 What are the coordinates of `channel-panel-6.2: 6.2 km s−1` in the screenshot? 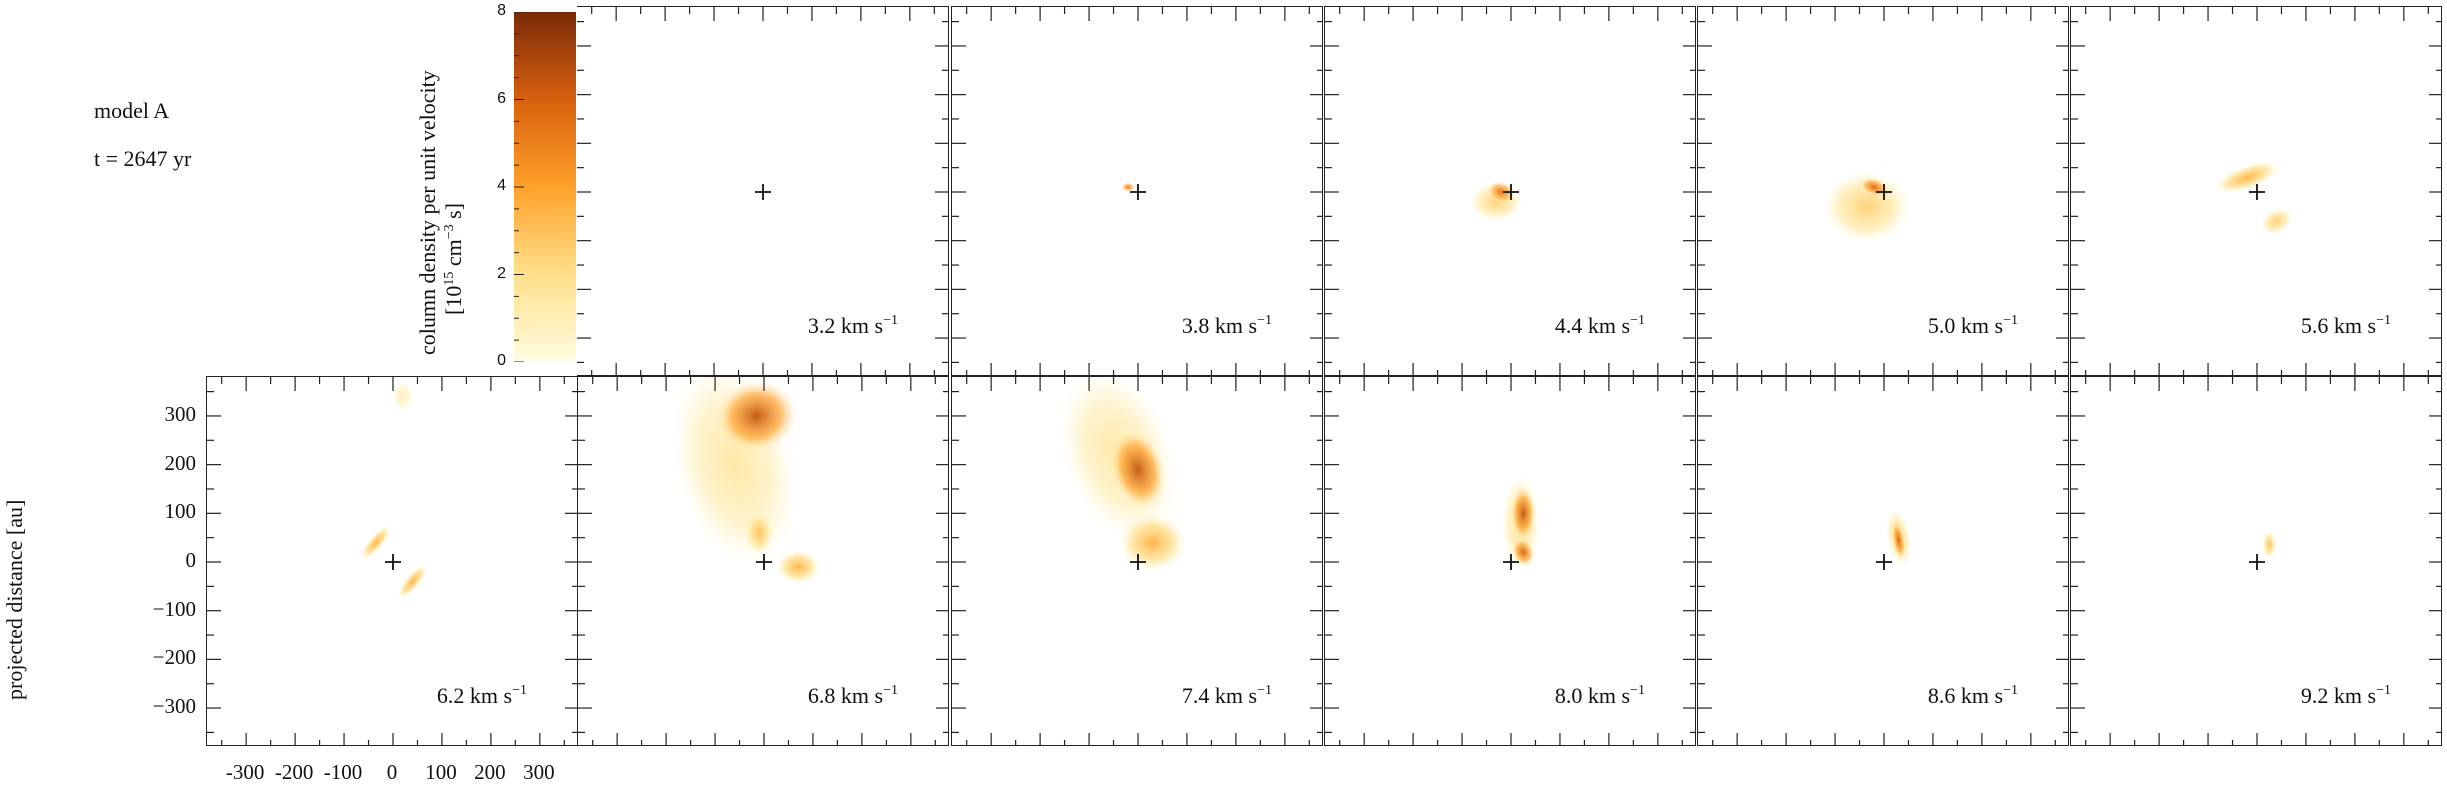 It's located at (392, 561).